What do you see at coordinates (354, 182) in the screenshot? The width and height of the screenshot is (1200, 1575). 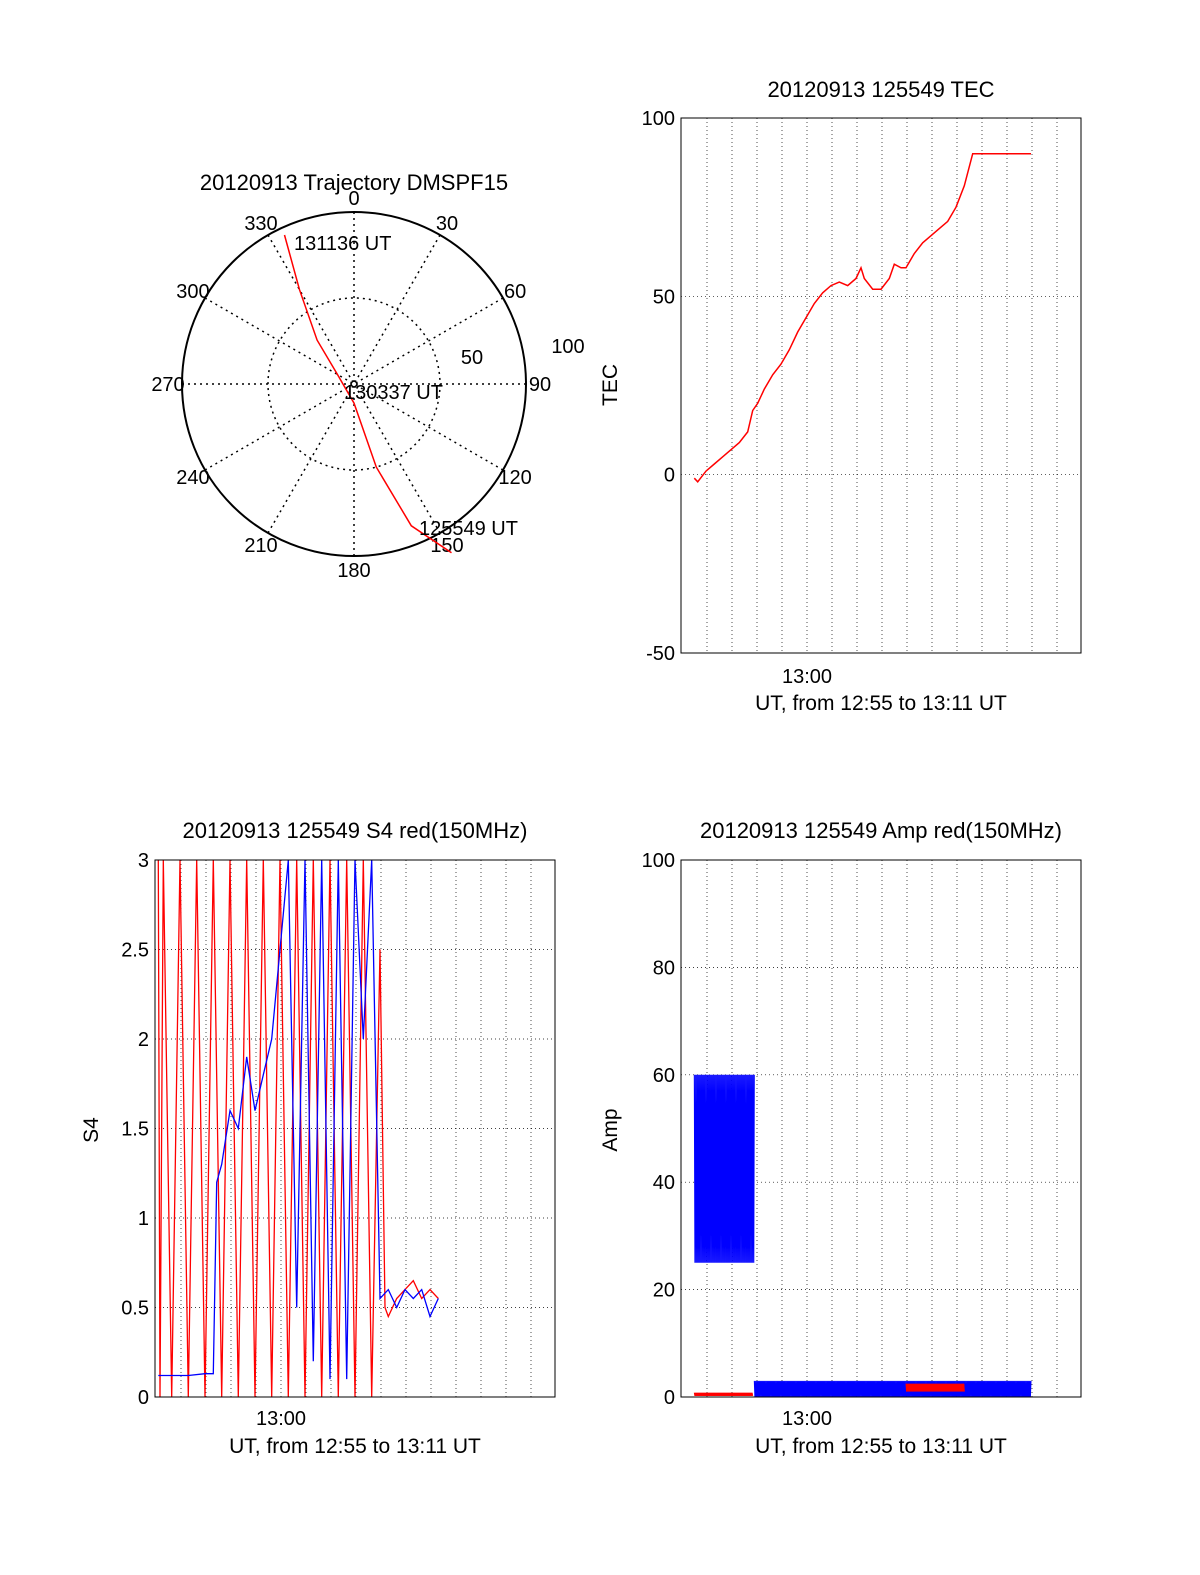 I see `polar-title: 20120913 Trajectory DMSPF15` at bounding box center [354, 182].